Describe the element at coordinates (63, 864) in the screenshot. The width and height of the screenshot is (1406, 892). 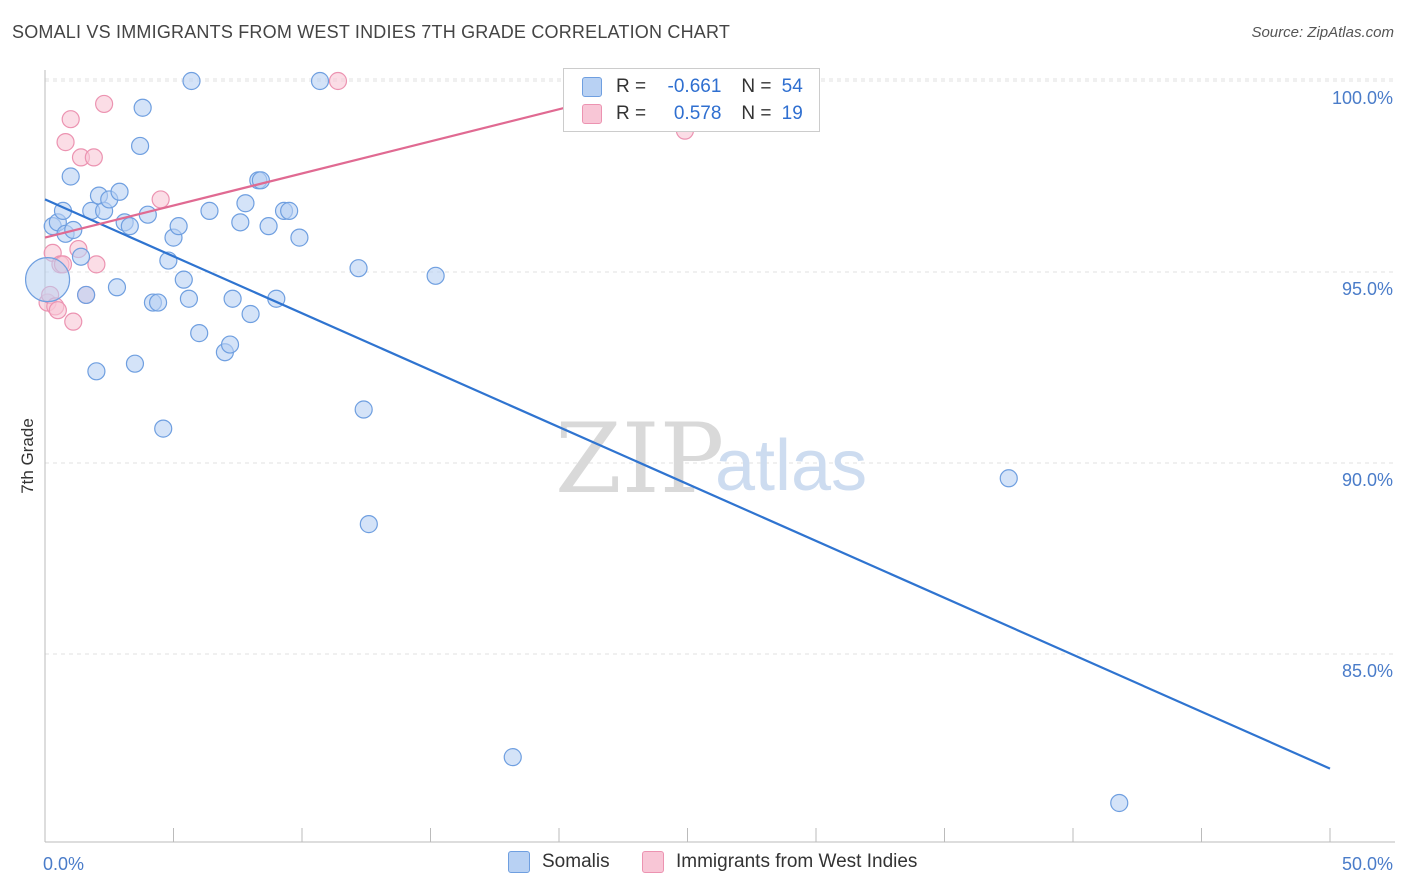
I see `x-tick-label: 0.0%` at that location.